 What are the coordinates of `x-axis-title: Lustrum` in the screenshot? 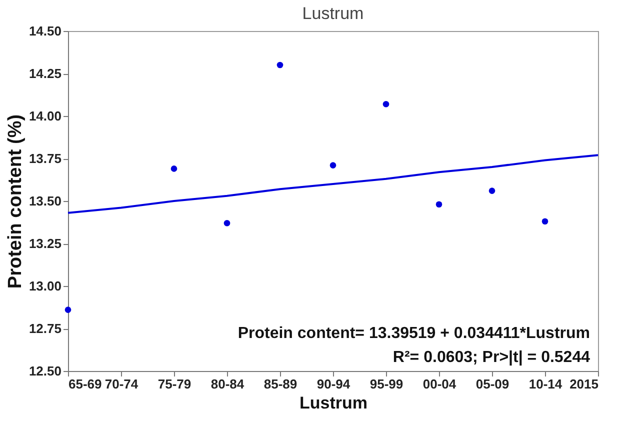 It's located at (334, 403).